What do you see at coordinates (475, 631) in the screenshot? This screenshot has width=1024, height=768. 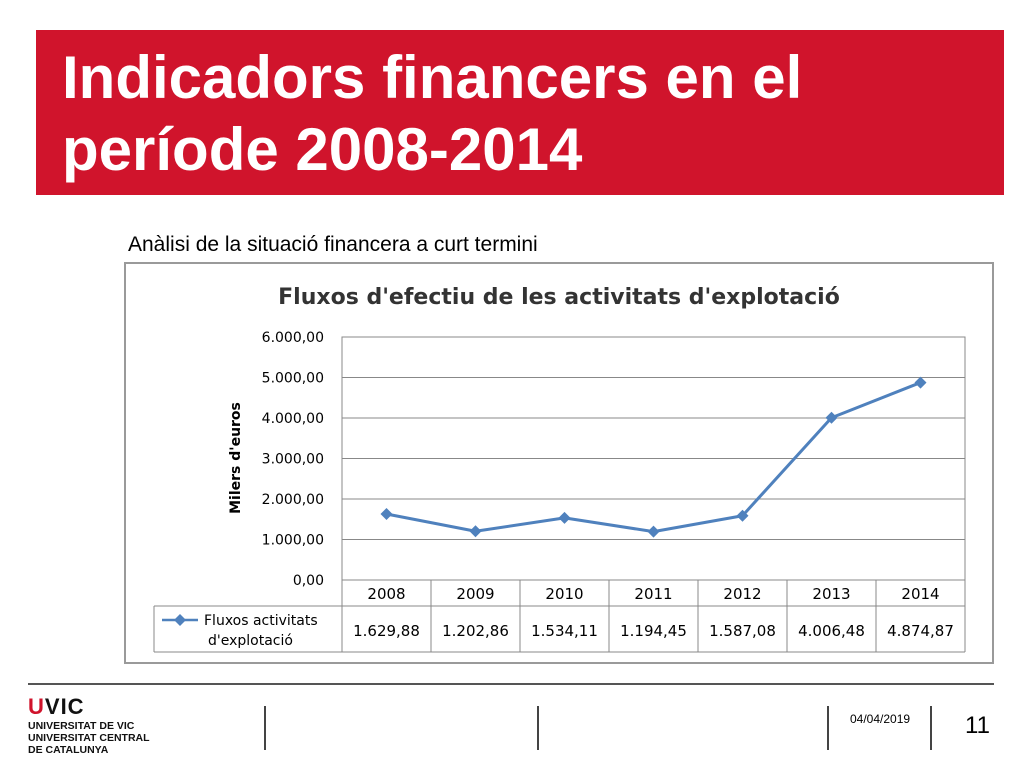 I see `table-value: 1.202,86` at bounding box center [475, 631].